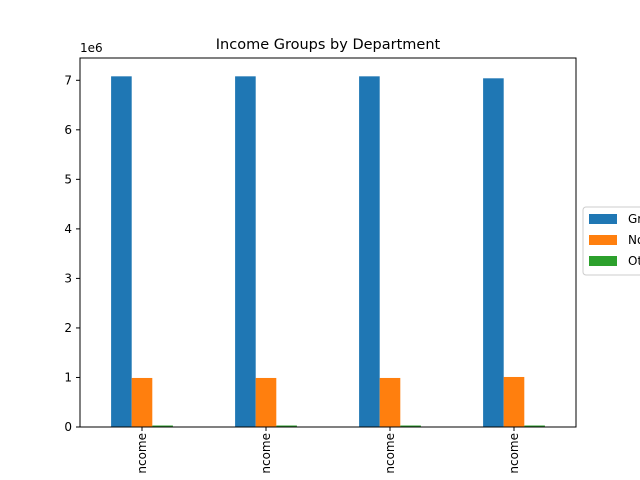 The width and height of the screenshot is (640, 480). I want to click on legend-swatch-no, so click(603, 240).